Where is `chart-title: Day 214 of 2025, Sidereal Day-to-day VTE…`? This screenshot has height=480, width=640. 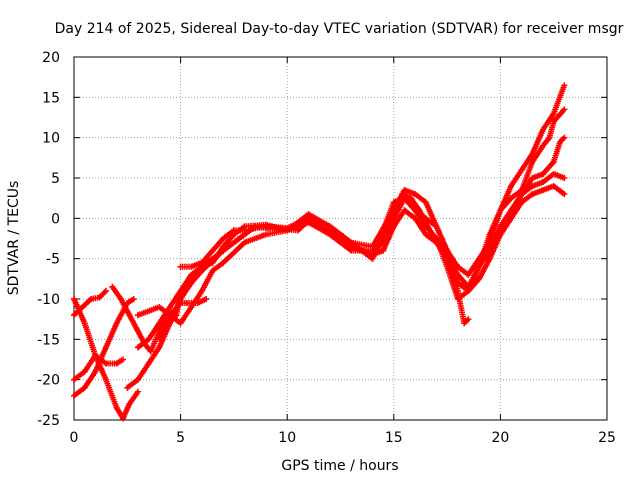
chart-title: Day 214 of 2025, Sidereal Day-to-day VTE… is located at coordinates (339, 29).